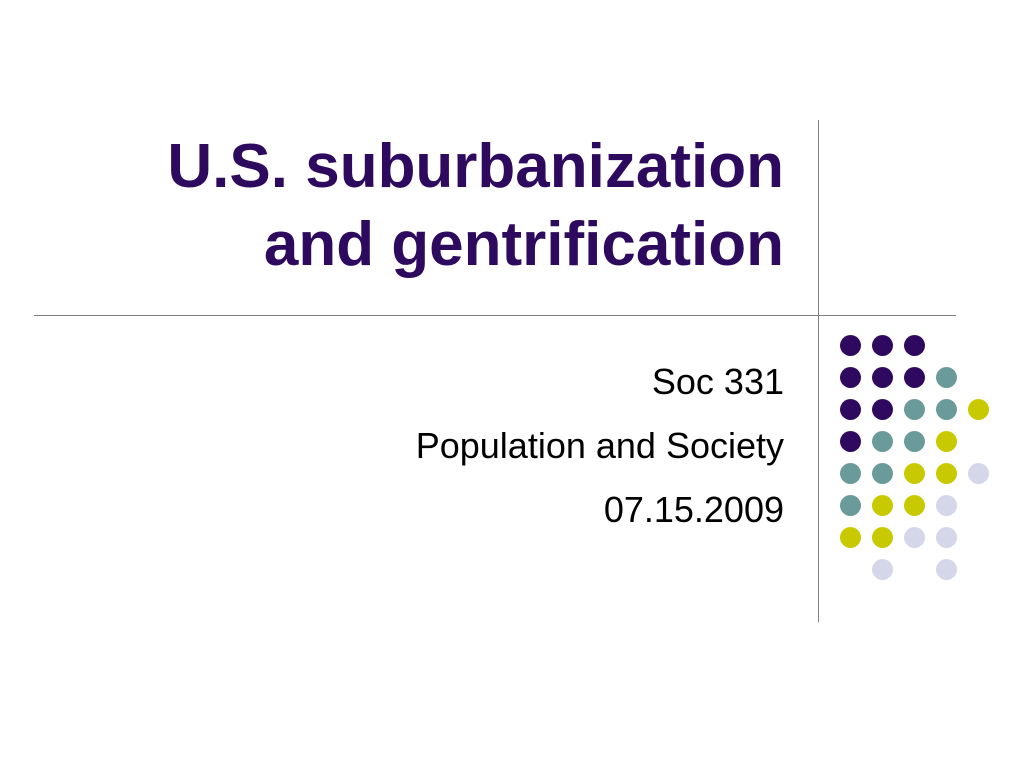 The height and width of the screenshot is (768, 1024). Describe the element at coordinates (475, 206) in the screenshot. I see `slide-title: U.S. suburbanization and gentrification` at that location.